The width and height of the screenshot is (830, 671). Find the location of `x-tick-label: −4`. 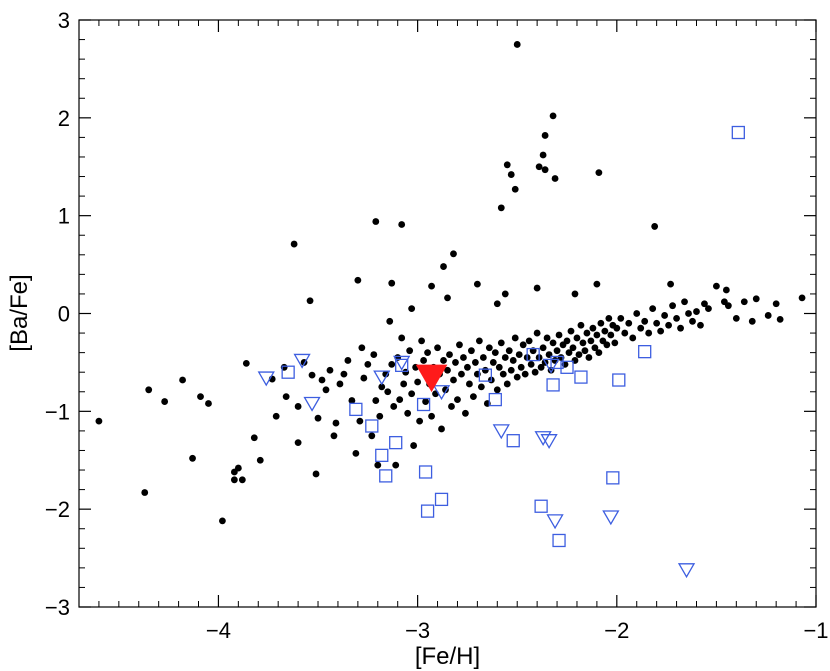

x-tick-label: −4 is located at coordinates (218, 630).